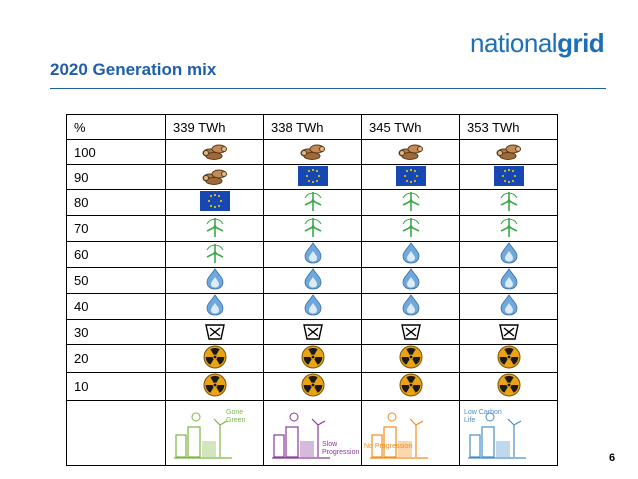 This screenshot has height=479, width=638. What do you see at coordinates (116, 306) in the screenshot?
I see `row-label: 40` at bounding box center [116, 306].